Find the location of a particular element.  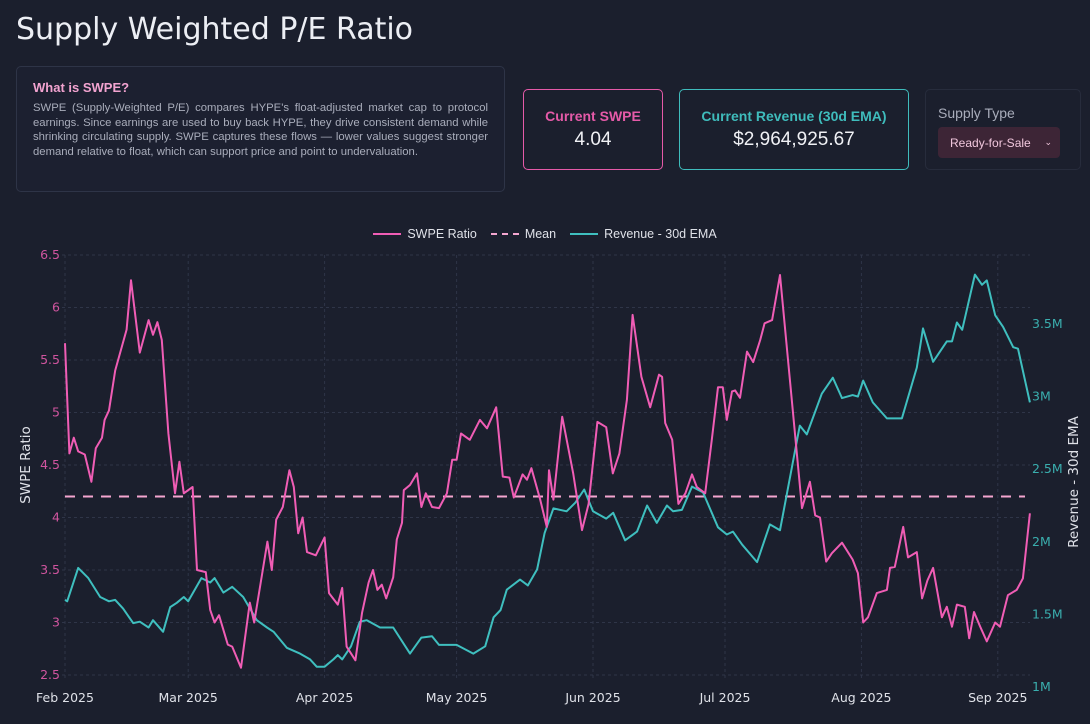

current-revenue-card: Current Revenue (30d EMA) $2,964,925.67 is located at coordinates (794, 129).